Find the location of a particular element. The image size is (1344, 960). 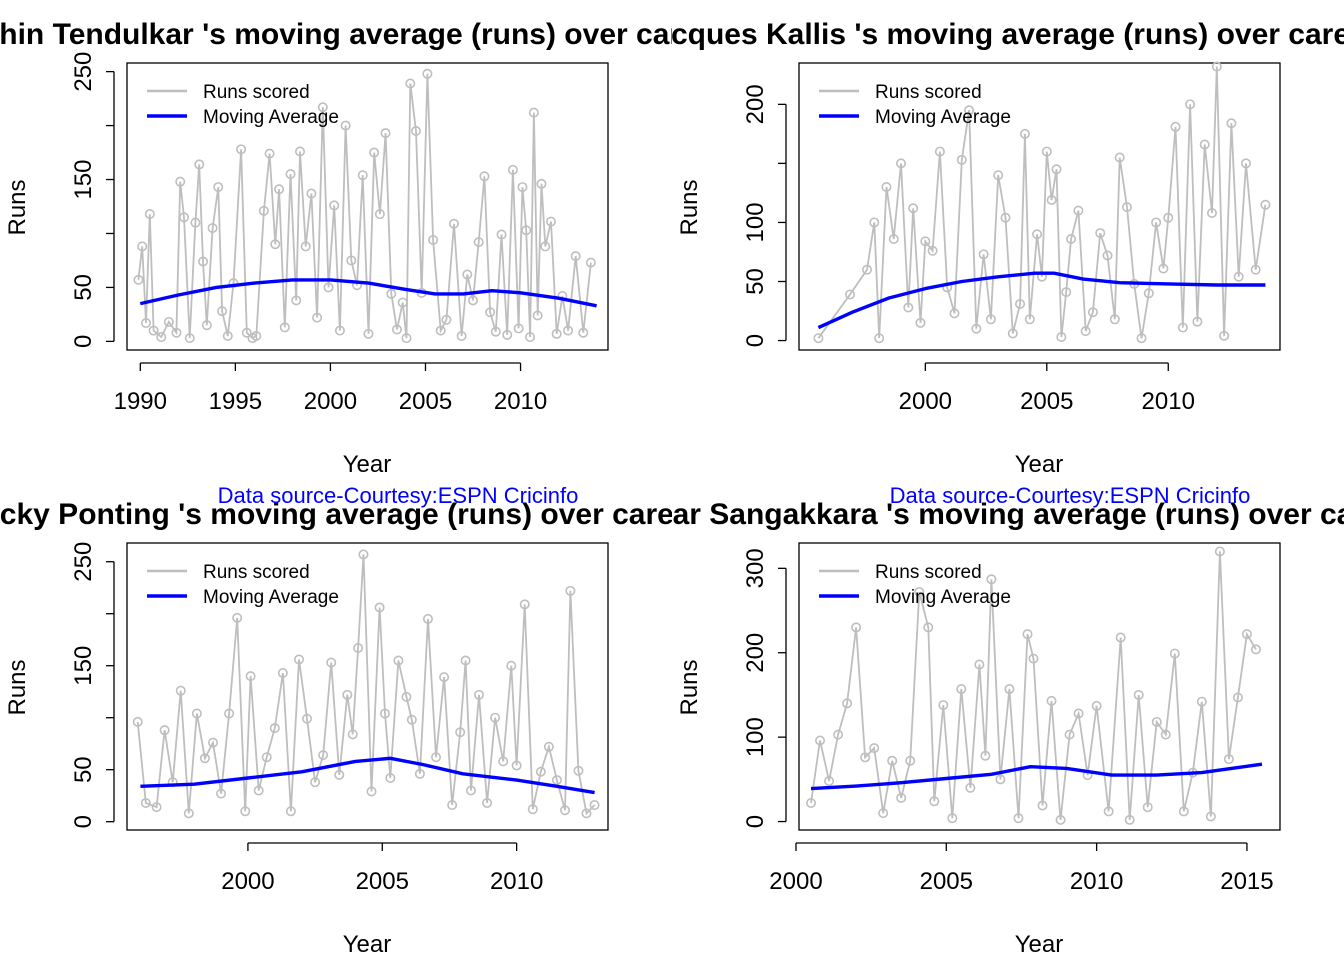

y-tick-label: 0 is located at coordinates (83, 821).